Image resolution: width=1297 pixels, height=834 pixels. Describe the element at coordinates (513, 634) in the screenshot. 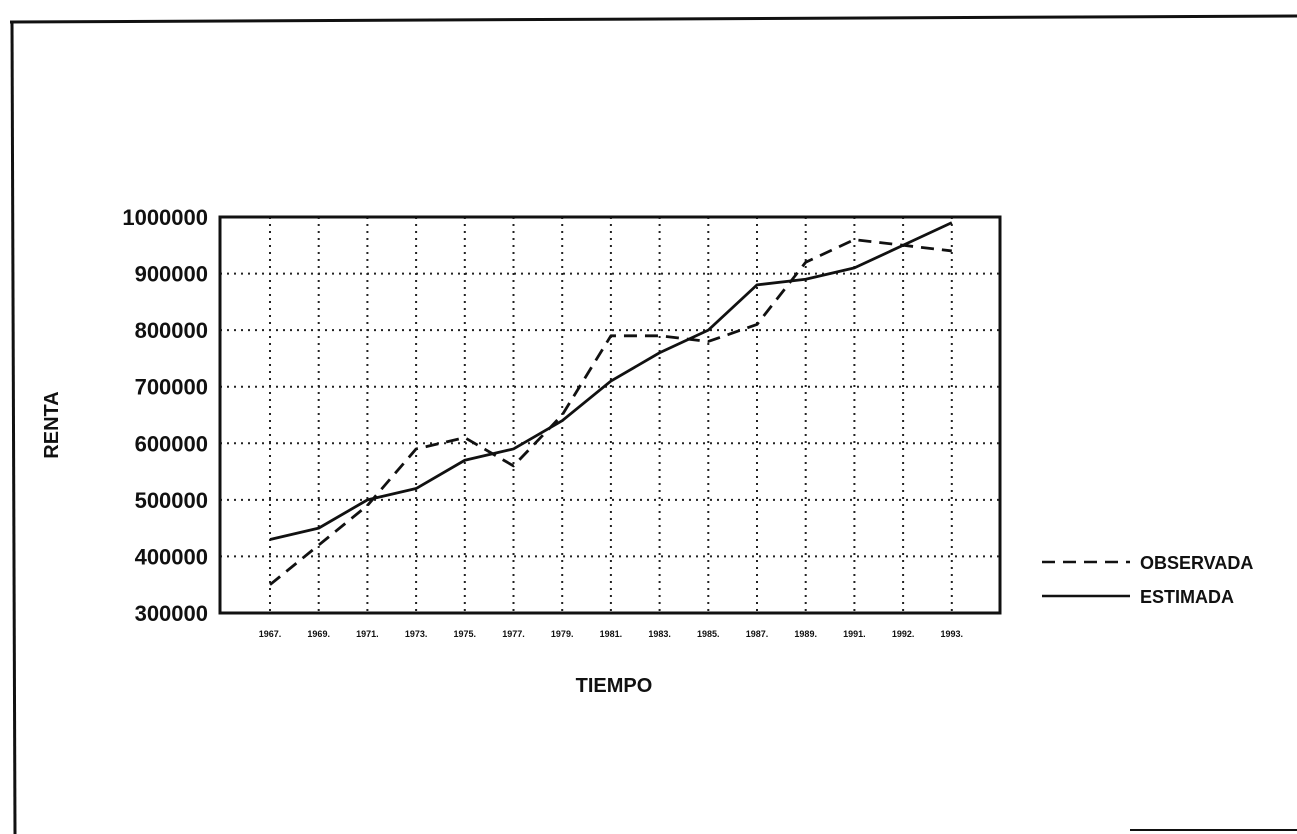

I see `x-tick-label: 1977.` at that location.